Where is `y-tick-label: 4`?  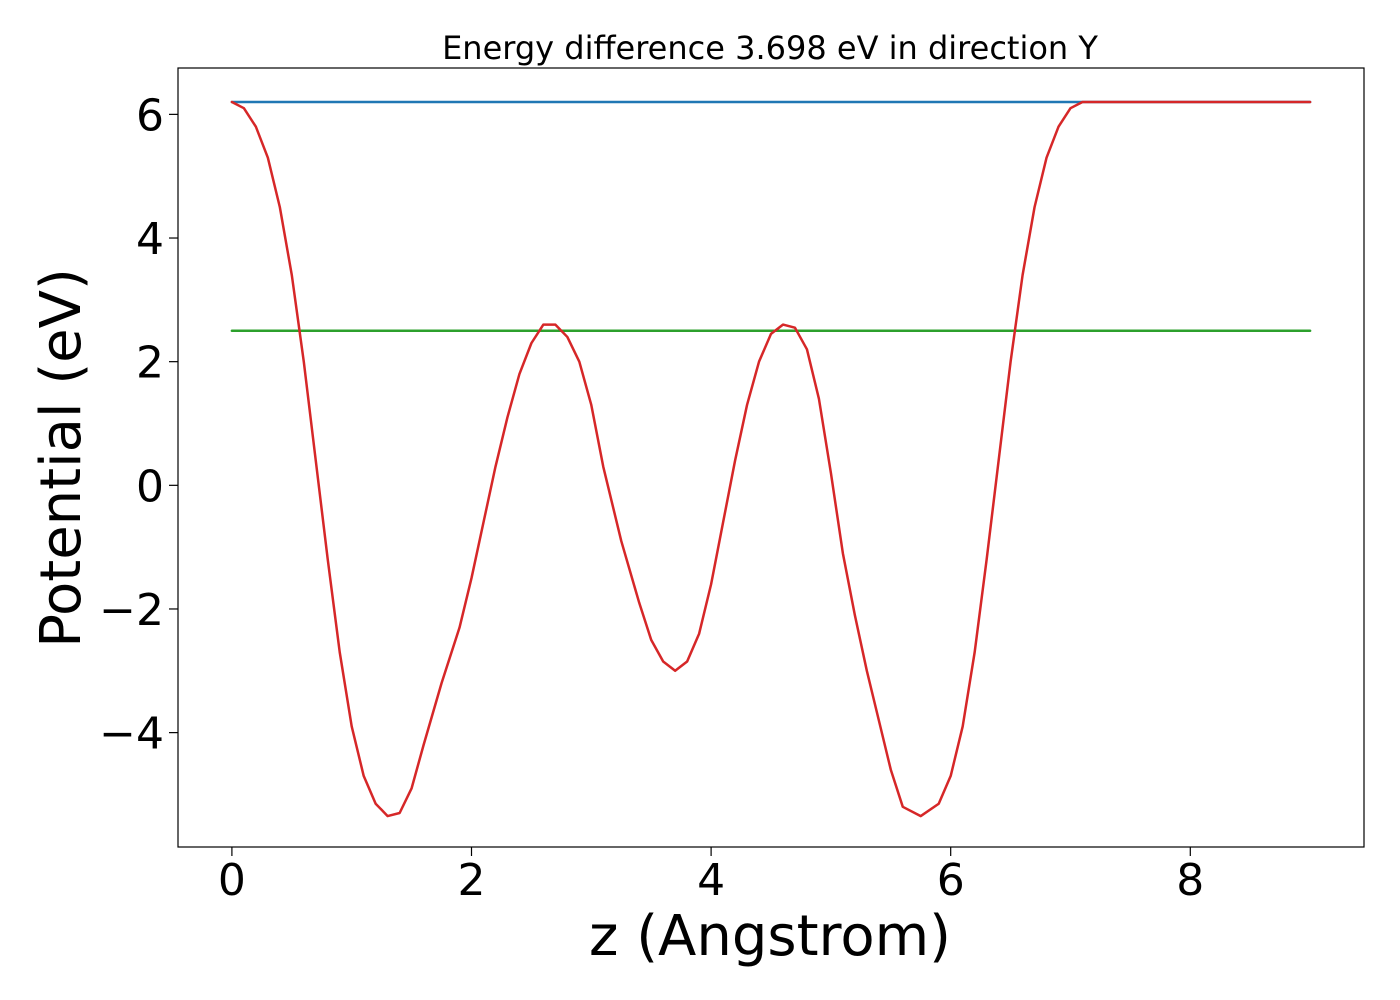
y-tick-label: 4 is located at coordinates (150, 239).